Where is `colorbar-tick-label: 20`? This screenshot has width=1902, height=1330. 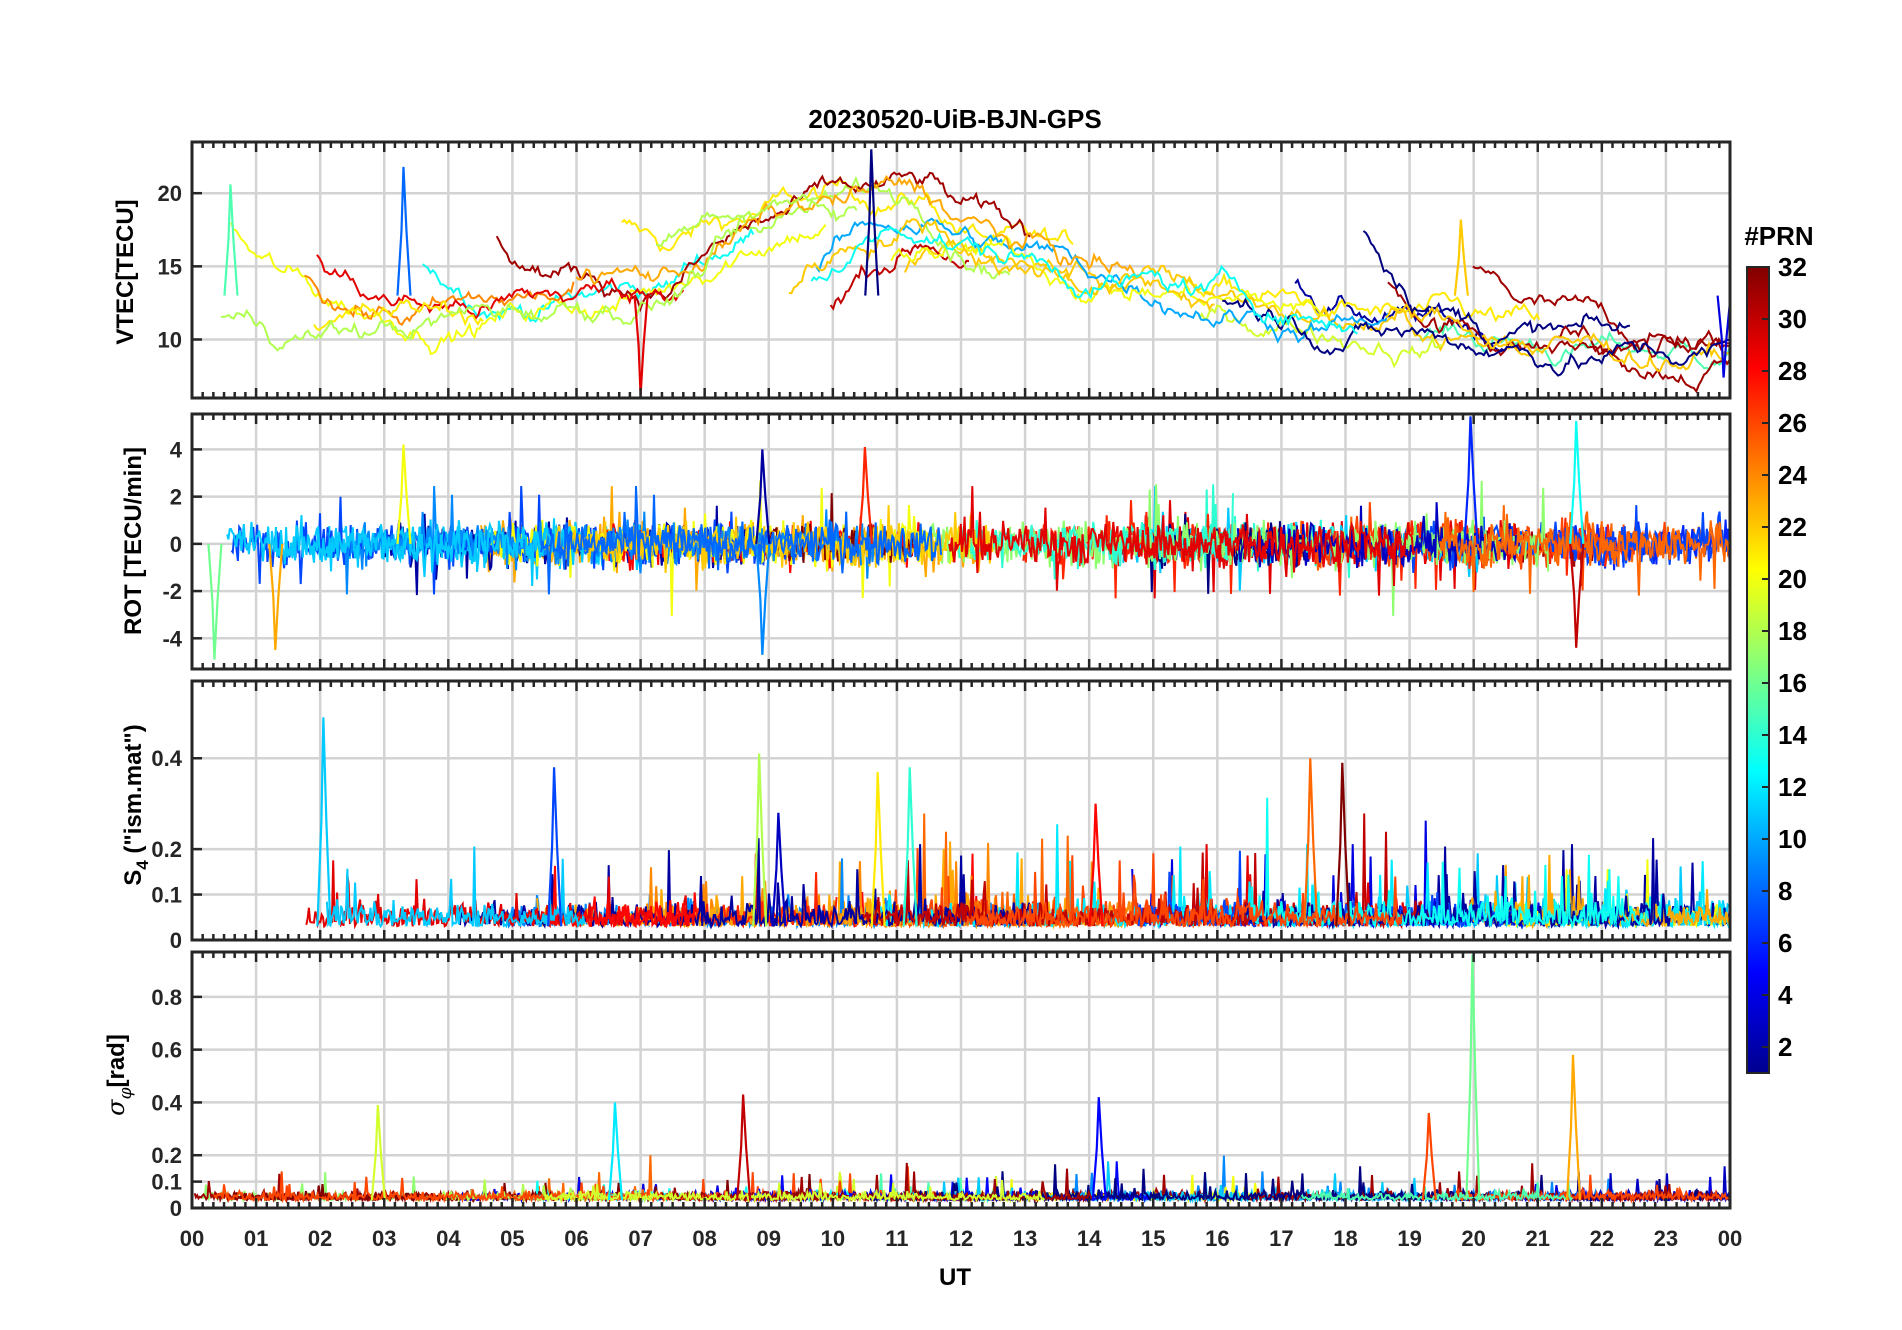
colorbar-tick-label: 20 is located at coordinates (1792, 579).